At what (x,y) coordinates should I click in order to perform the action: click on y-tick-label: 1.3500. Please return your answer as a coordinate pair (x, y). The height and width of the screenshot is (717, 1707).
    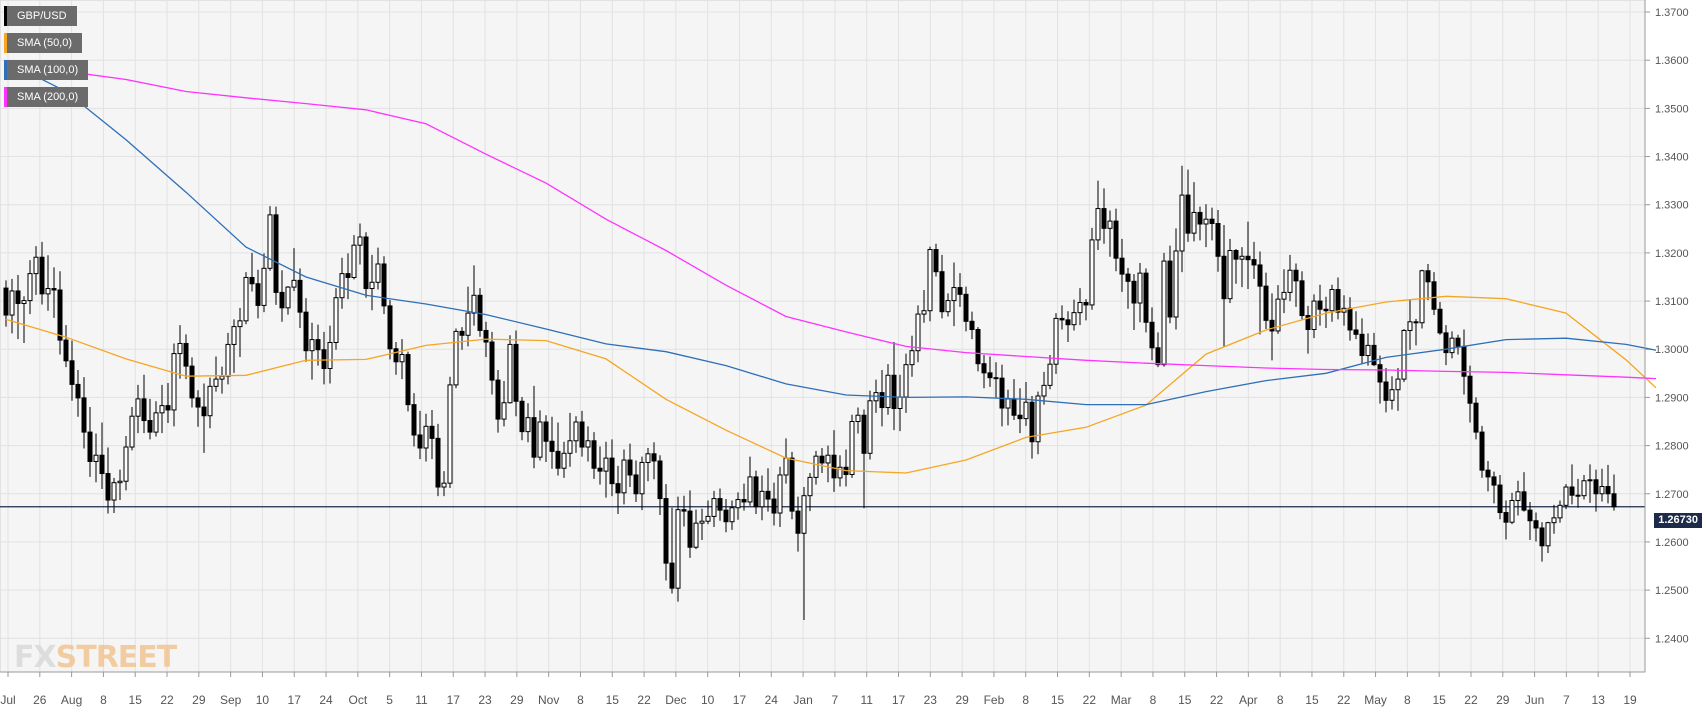
    Looking at the image, I should click on (1672, 109).